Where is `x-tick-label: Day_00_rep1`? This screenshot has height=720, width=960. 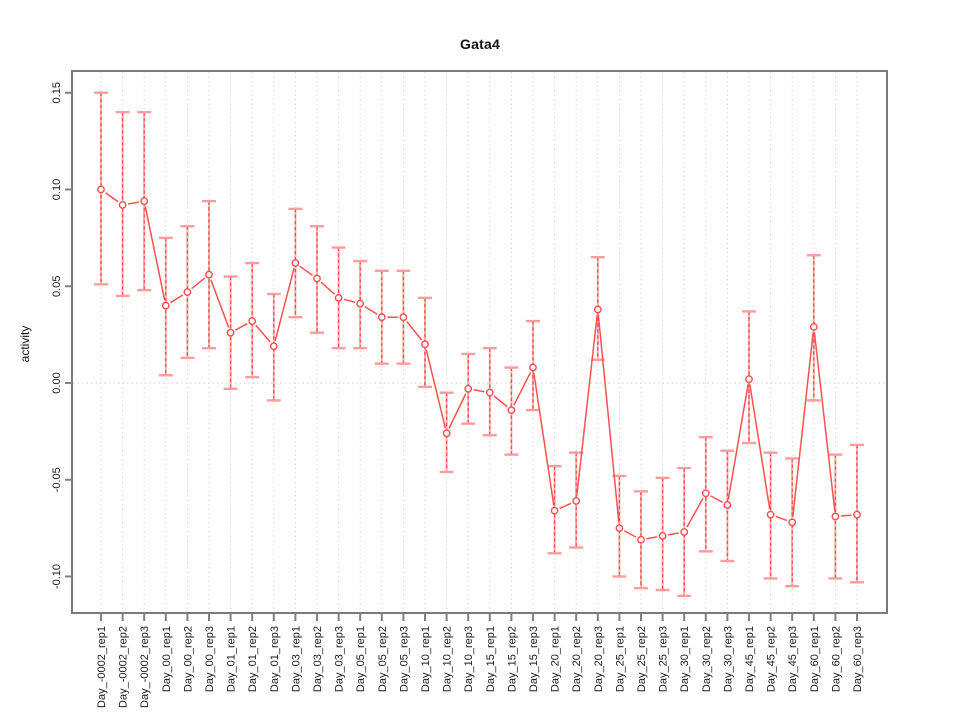 x-tick-label: Day_00_rep1 is located at coordinates (167, 659).